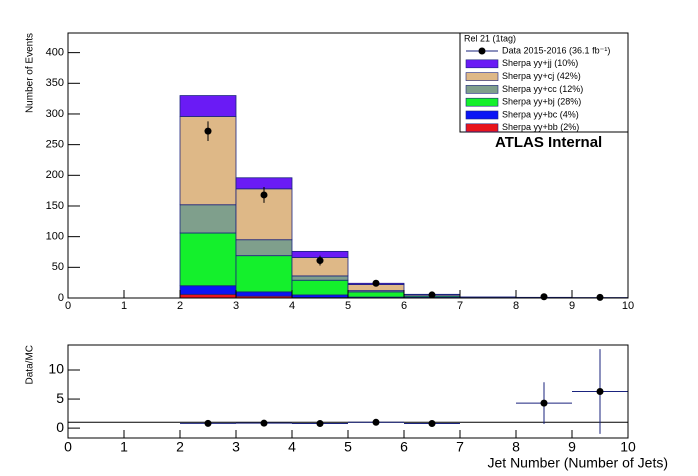 Image resolution: width=698 pixels, height=476 pixels. What do you see at coordinates (55, 237) in the screenshot?
I see `y-tick-label: 100` at bounding box center [55, 237].